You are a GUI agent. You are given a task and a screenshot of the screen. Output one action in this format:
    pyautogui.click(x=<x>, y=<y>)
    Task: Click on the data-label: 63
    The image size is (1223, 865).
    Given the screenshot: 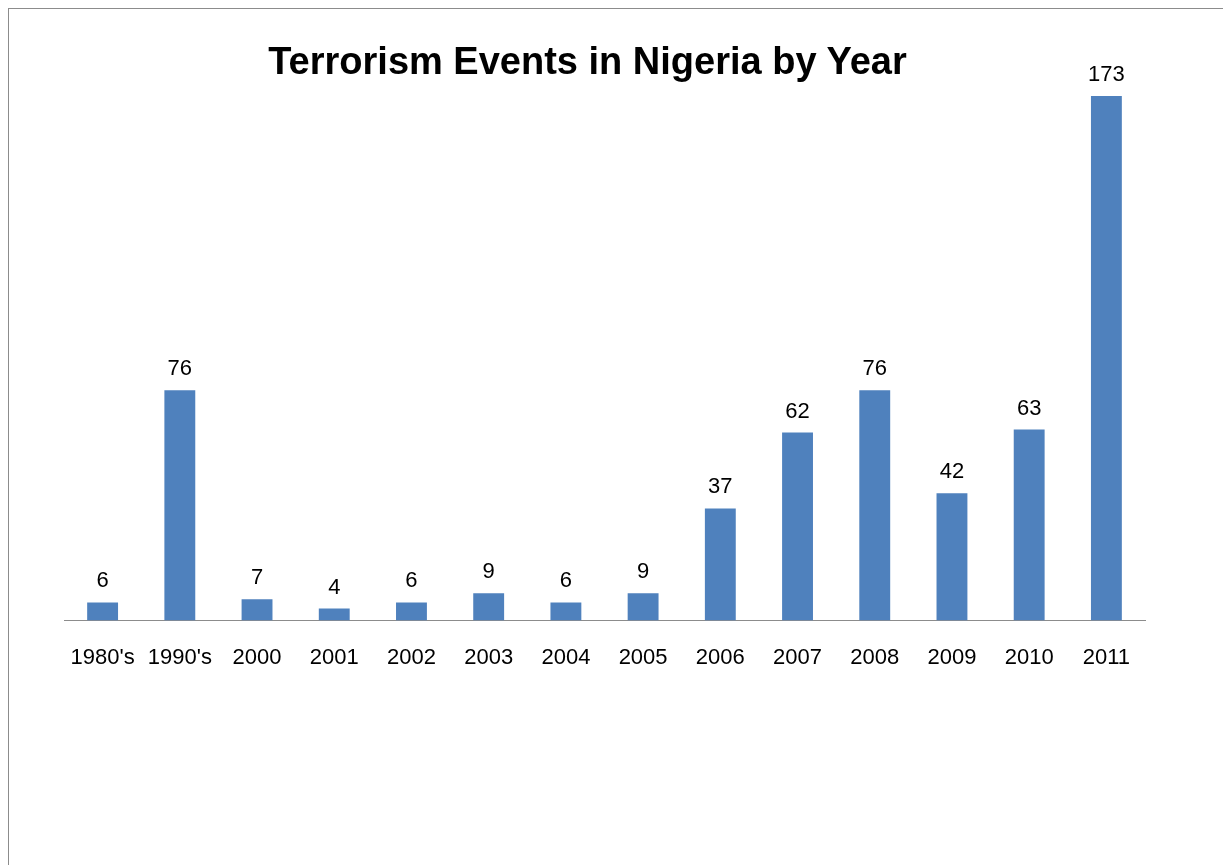 What is the action you would take?
    pyautogui.click(x=1029, y=407)
    